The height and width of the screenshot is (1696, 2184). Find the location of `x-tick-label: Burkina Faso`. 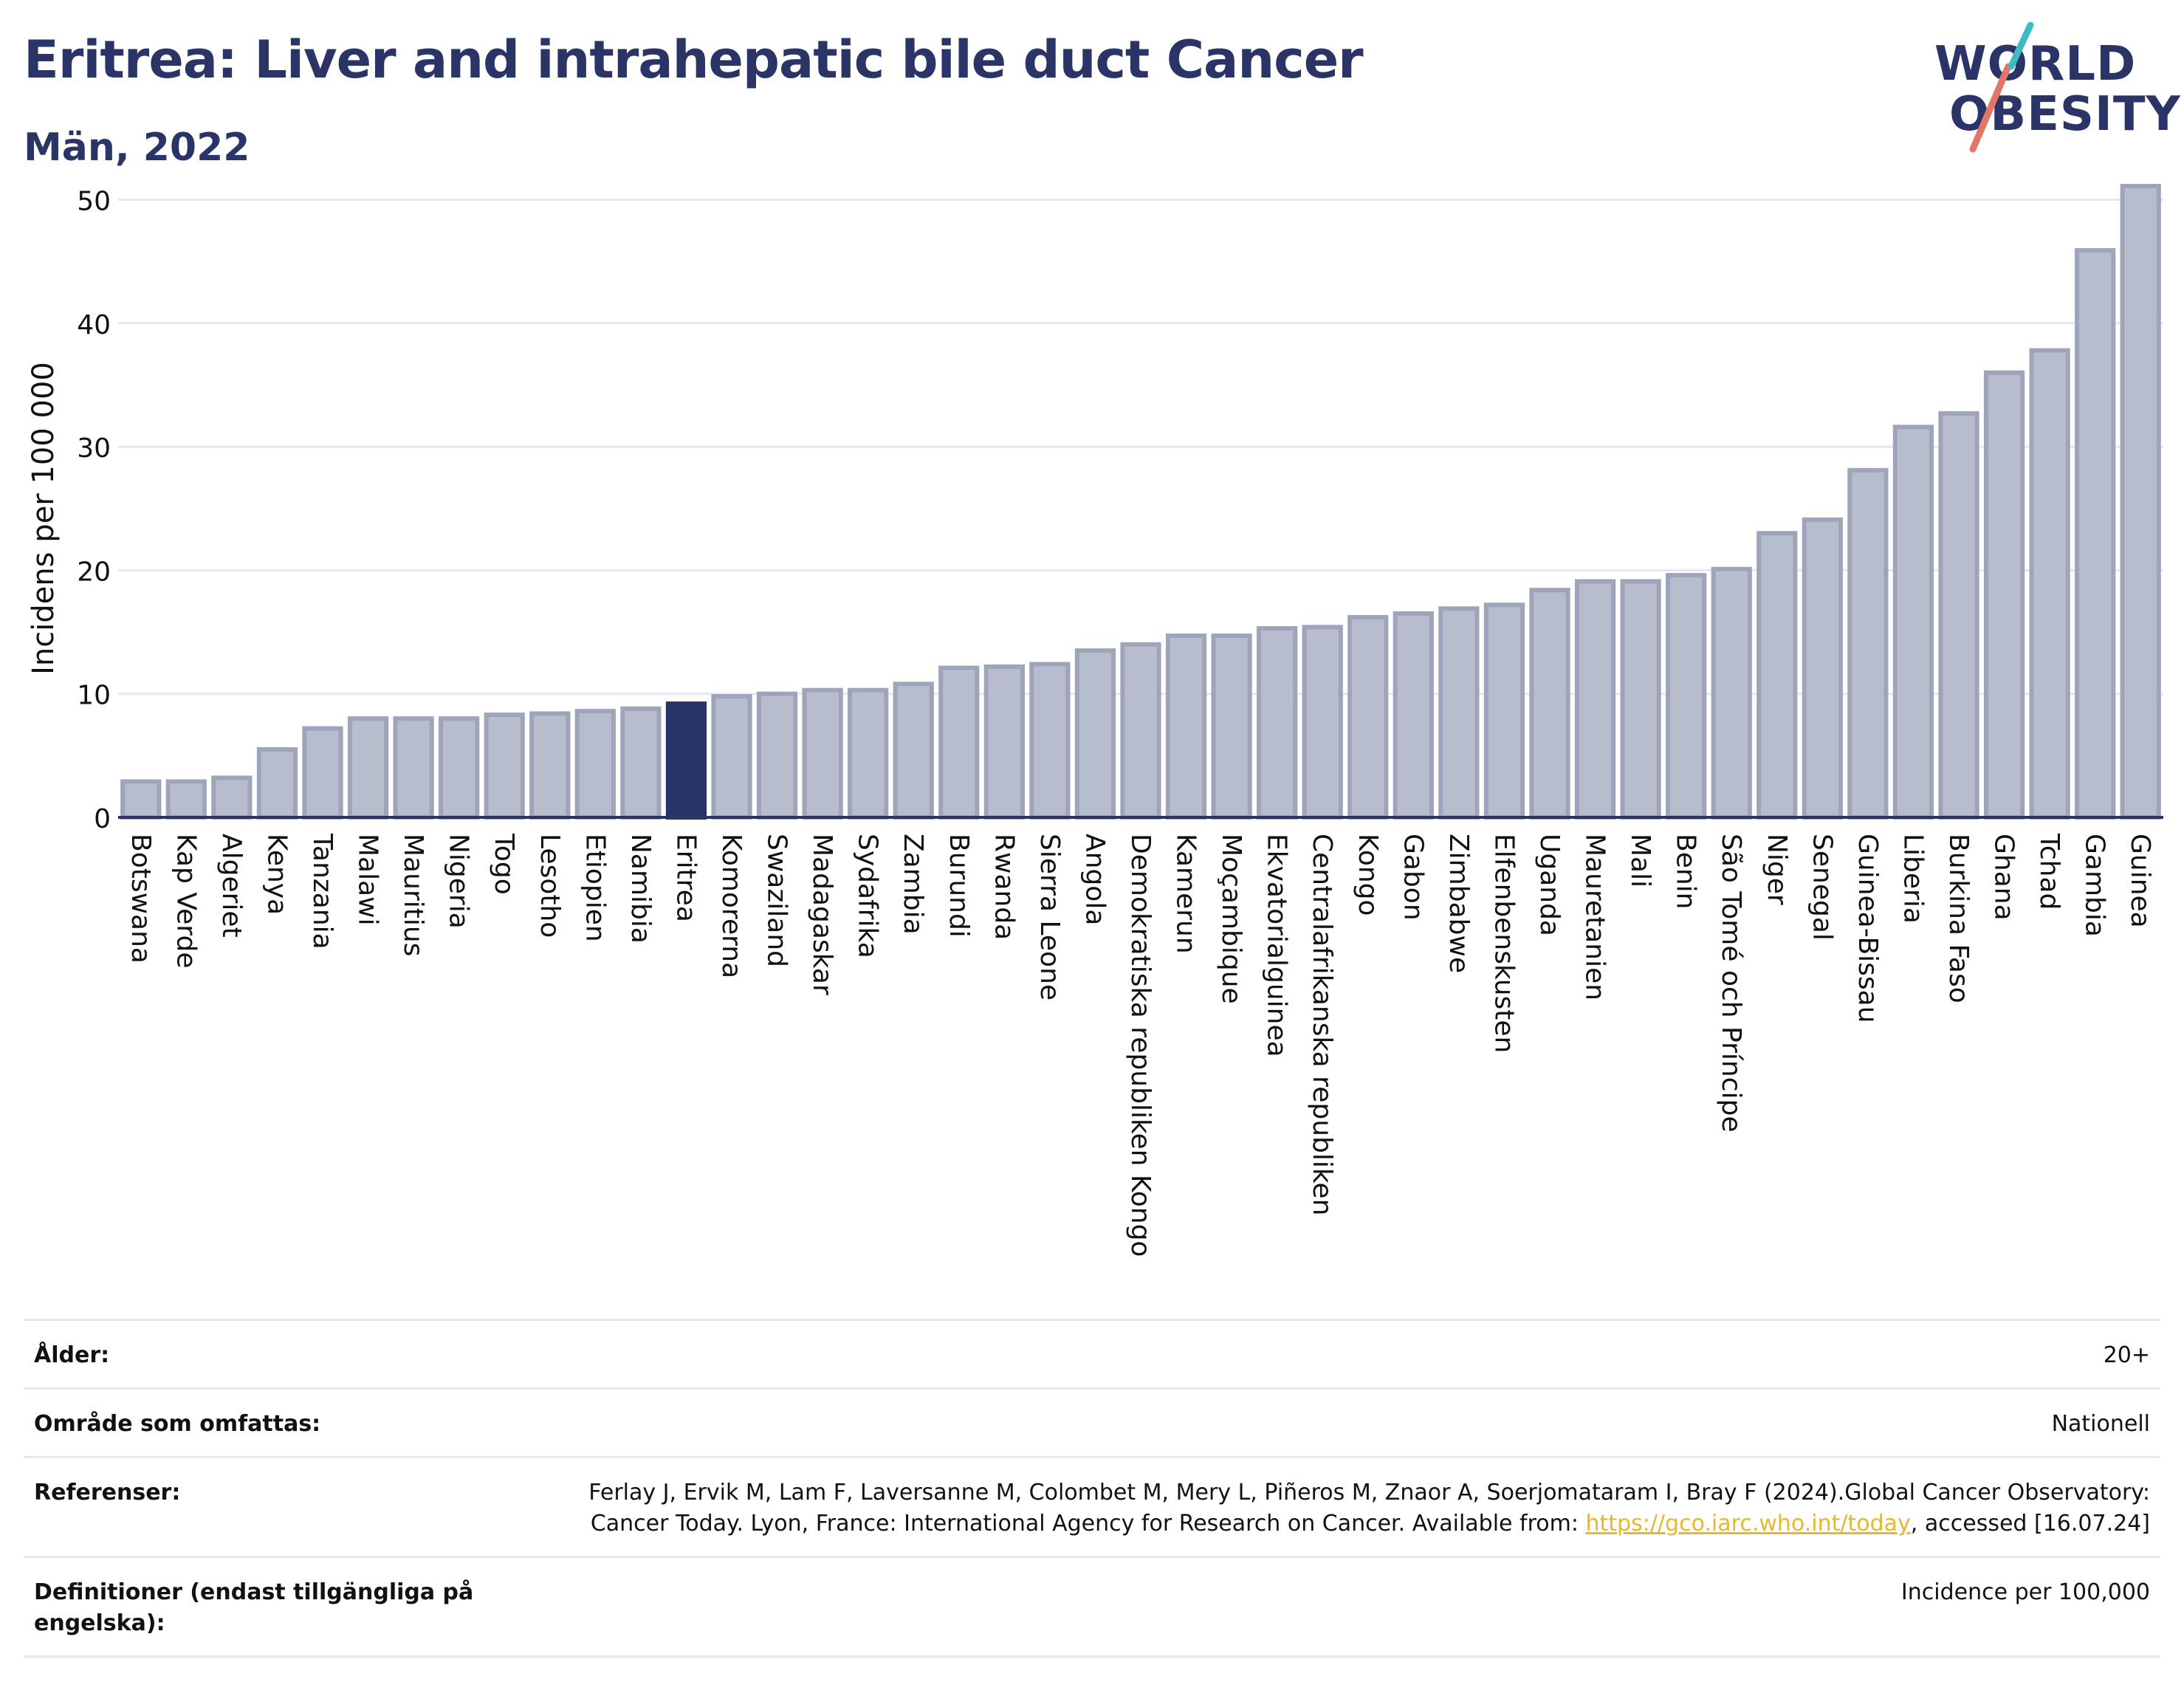

x-tick-label: Burkina Faso is located at coordinates (1959, 918).